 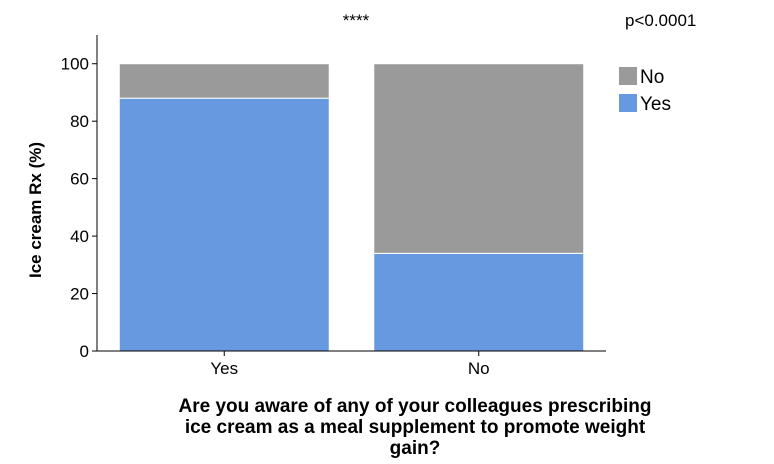 What do you see at coordinates (79, 121) in the screenshot?
I see `y-tick-label: 80` at bounding box center [79, 121].